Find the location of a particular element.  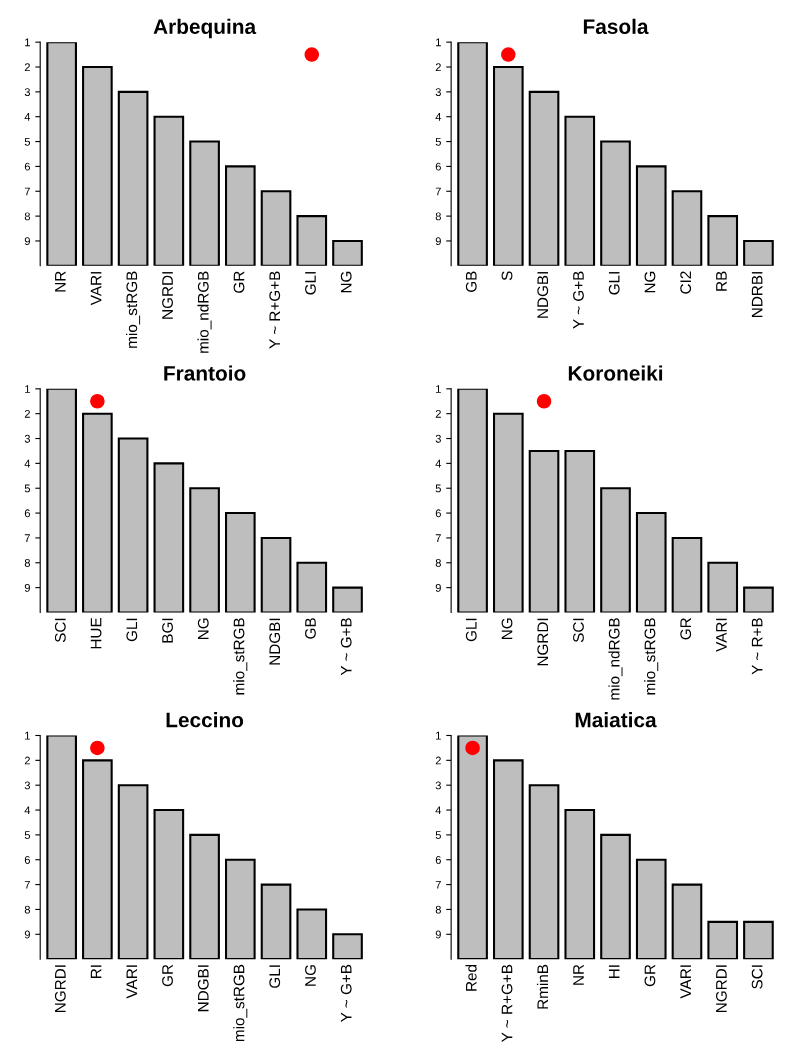

x-tick-label: RI is located at coordinates (96, 972).